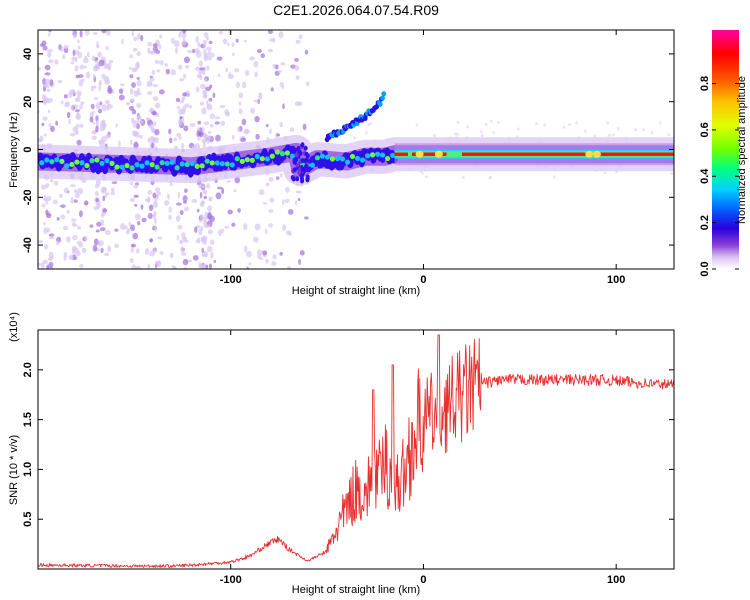  Describe the element at coordinates (28, 419) in the screenshot. I see `snr-ytick-label: 1.5` at that location.